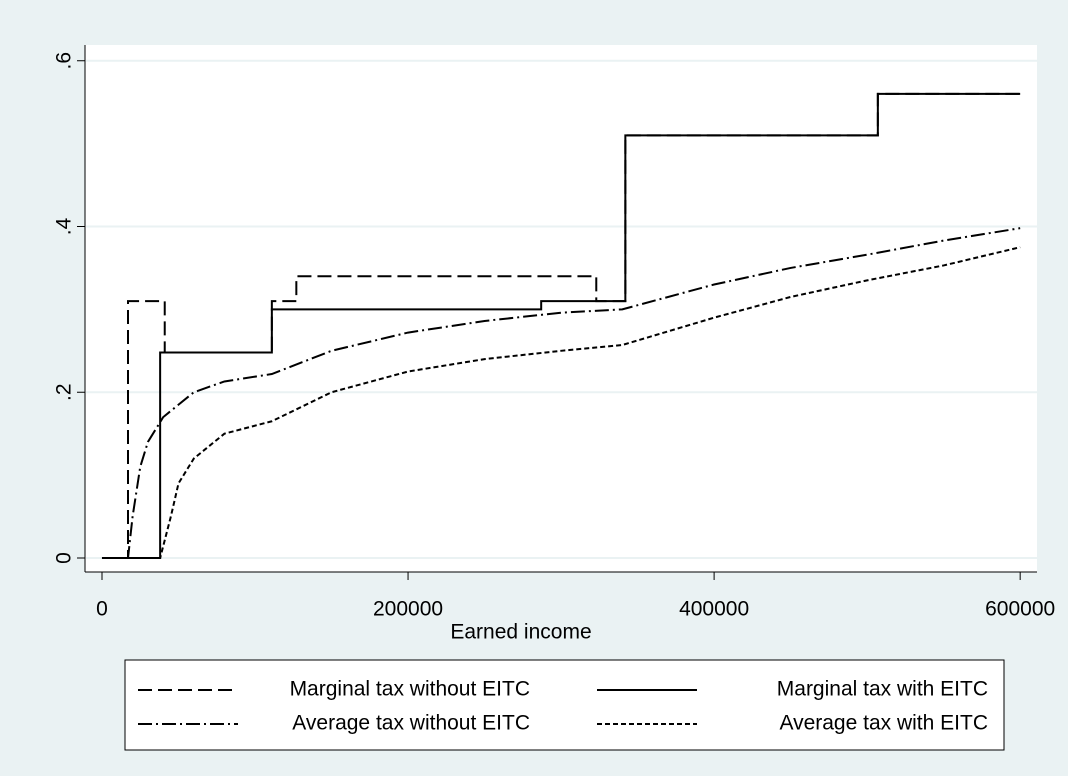 The image size is (1068, 776). Describe the element at coordinates (64, 392) in the screenshot. I see `y-tick-label: .2` at that location.